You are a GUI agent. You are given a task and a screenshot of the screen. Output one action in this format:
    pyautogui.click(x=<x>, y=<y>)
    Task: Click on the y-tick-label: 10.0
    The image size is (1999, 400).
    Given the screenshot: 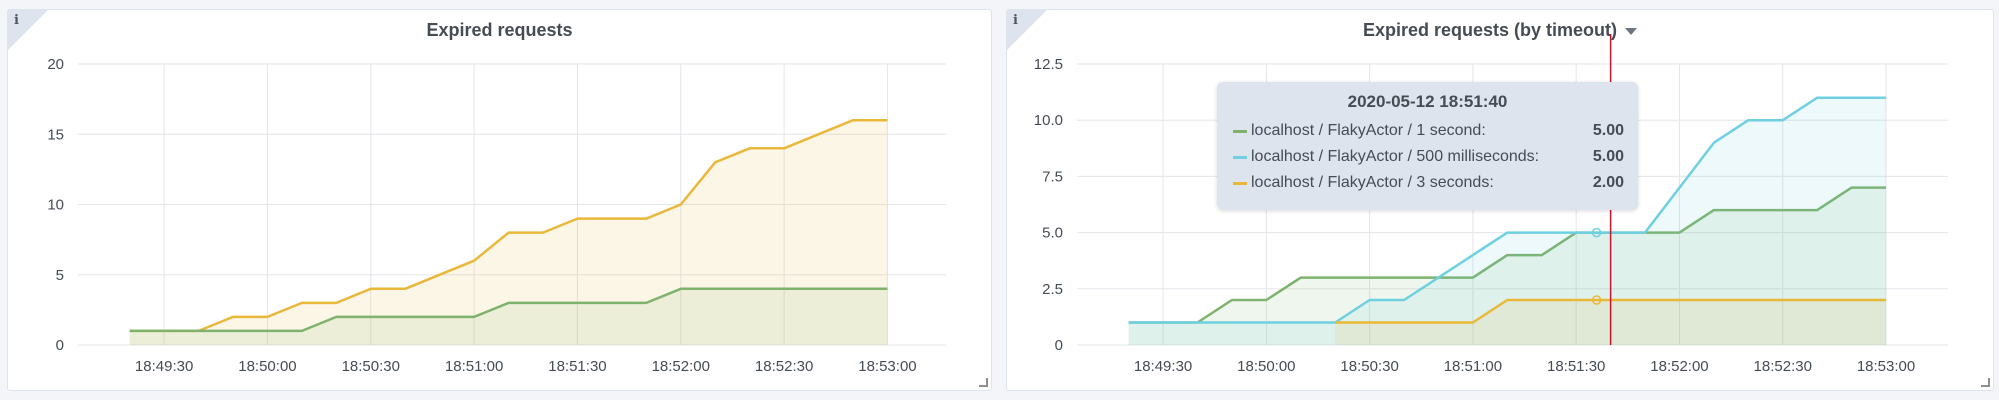 What is the action you would take?
    pyautogui.click(x=1048, y=120)
    